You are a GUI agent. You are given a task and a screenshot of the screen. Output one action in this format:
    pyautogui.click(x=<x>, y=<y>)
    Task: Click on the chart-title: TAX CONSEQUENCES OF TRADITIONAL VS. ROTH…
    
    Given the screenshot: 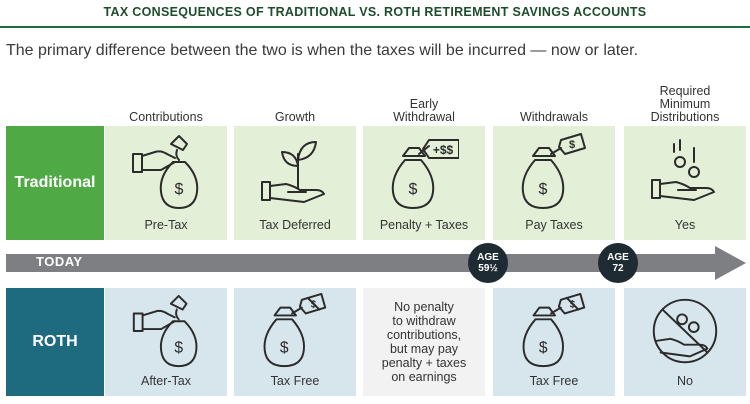 What is the action you would take?
    pyautogui.click(x=375, y=12)
    